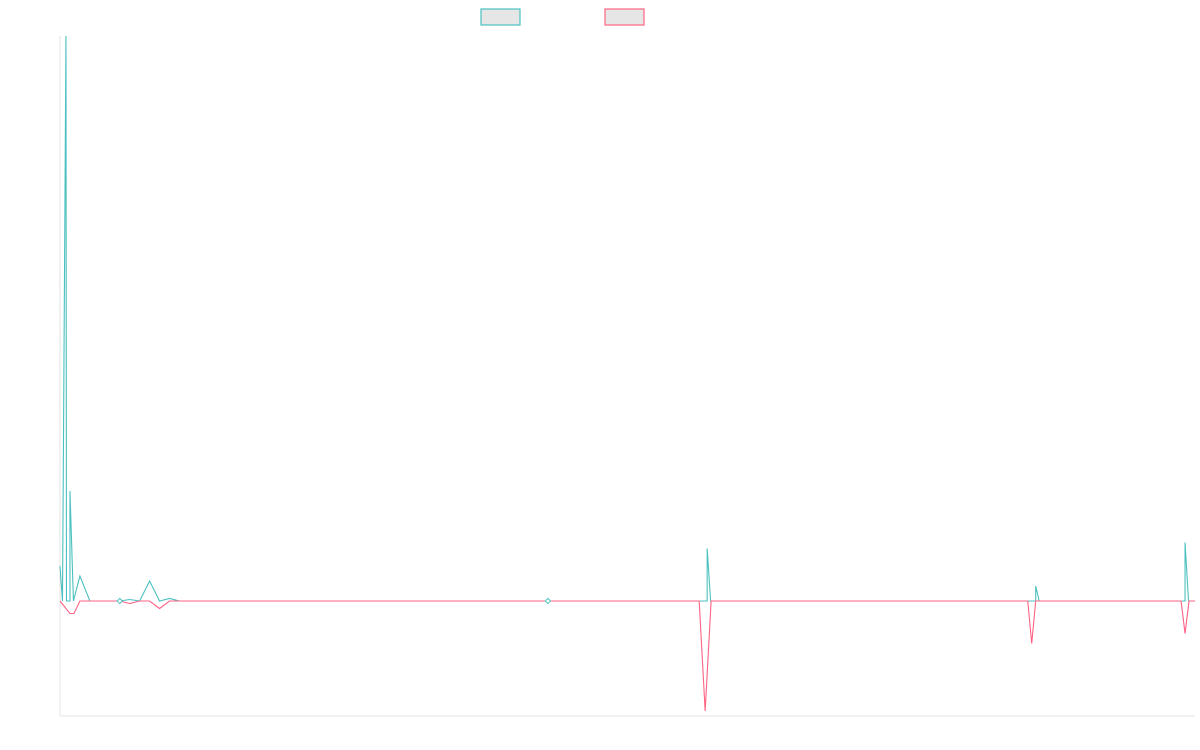 This screenshot has height=750, width=1200. What do you see at coordinates (562, 17) in the screenshot?
I see `chart-legend` at bounding box center [562, 17].